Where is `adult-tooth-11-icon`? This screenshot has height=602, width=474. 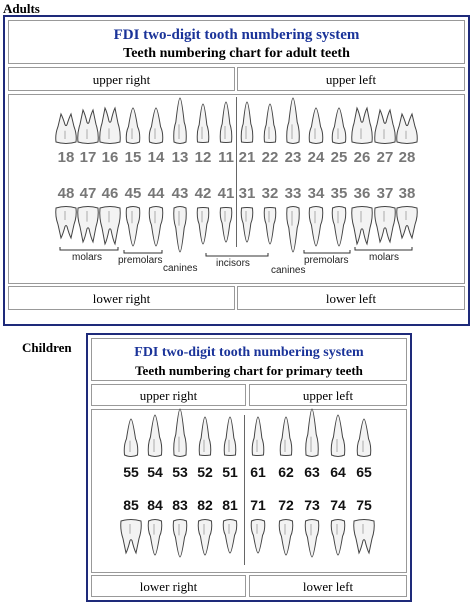 adult-tooth-11-icon is located at coordinates (226, 122).